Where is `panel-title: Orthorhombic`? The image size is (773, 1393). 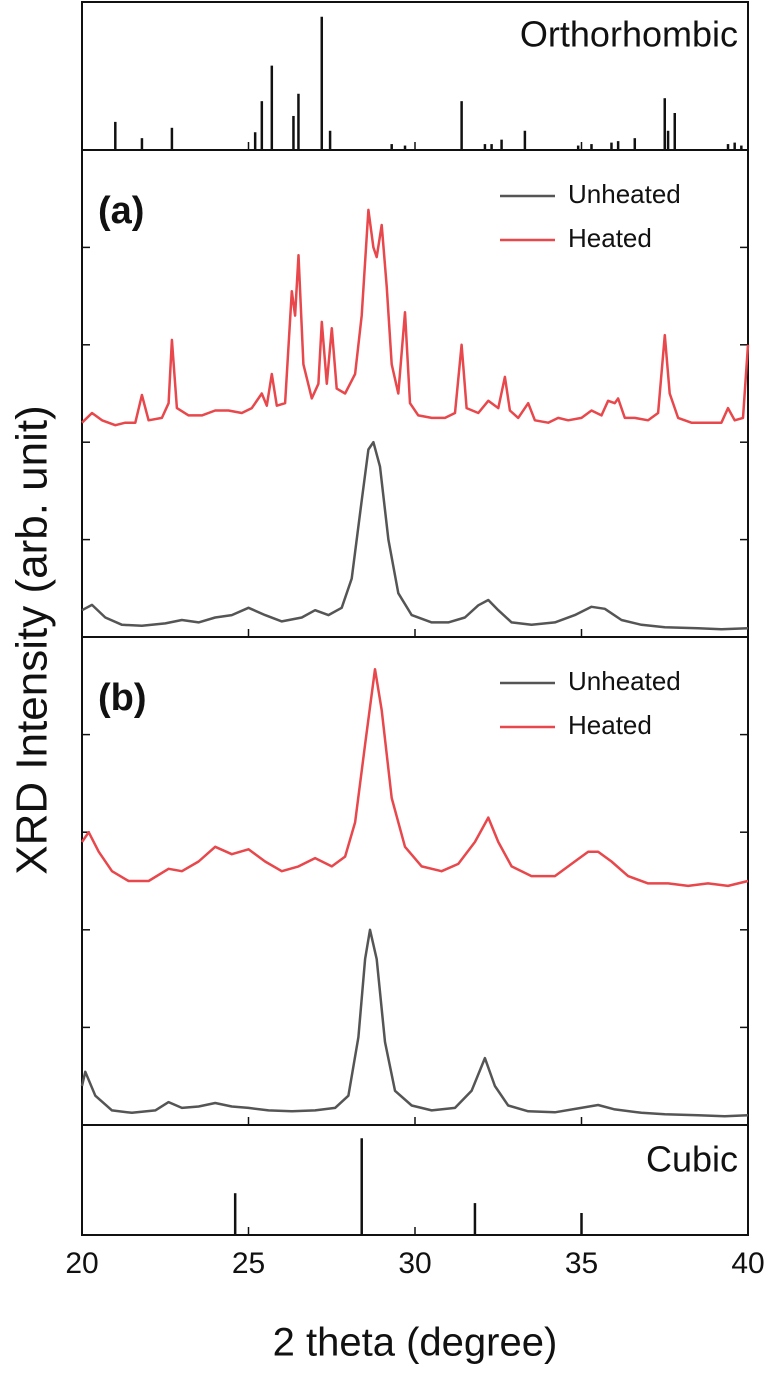 panel-title: Orthorhombic is located at coordinates (629, 34).